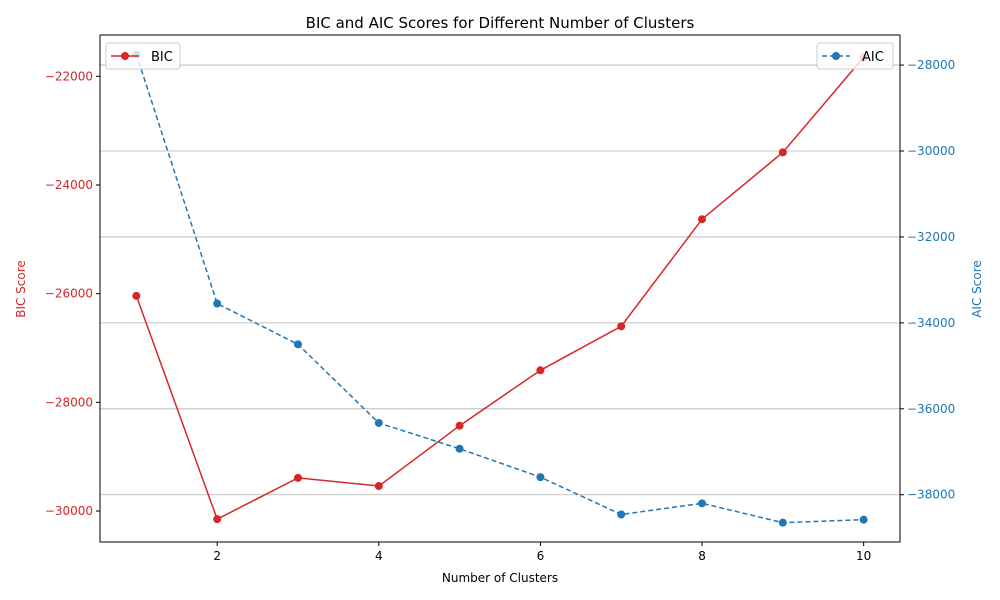 This screenshot has height=600, width=1000. What do you see at coordinates (931, 151) in the screenshot?
I see `y-tick-label-aic: −30000` at bounding box center [931, 151].